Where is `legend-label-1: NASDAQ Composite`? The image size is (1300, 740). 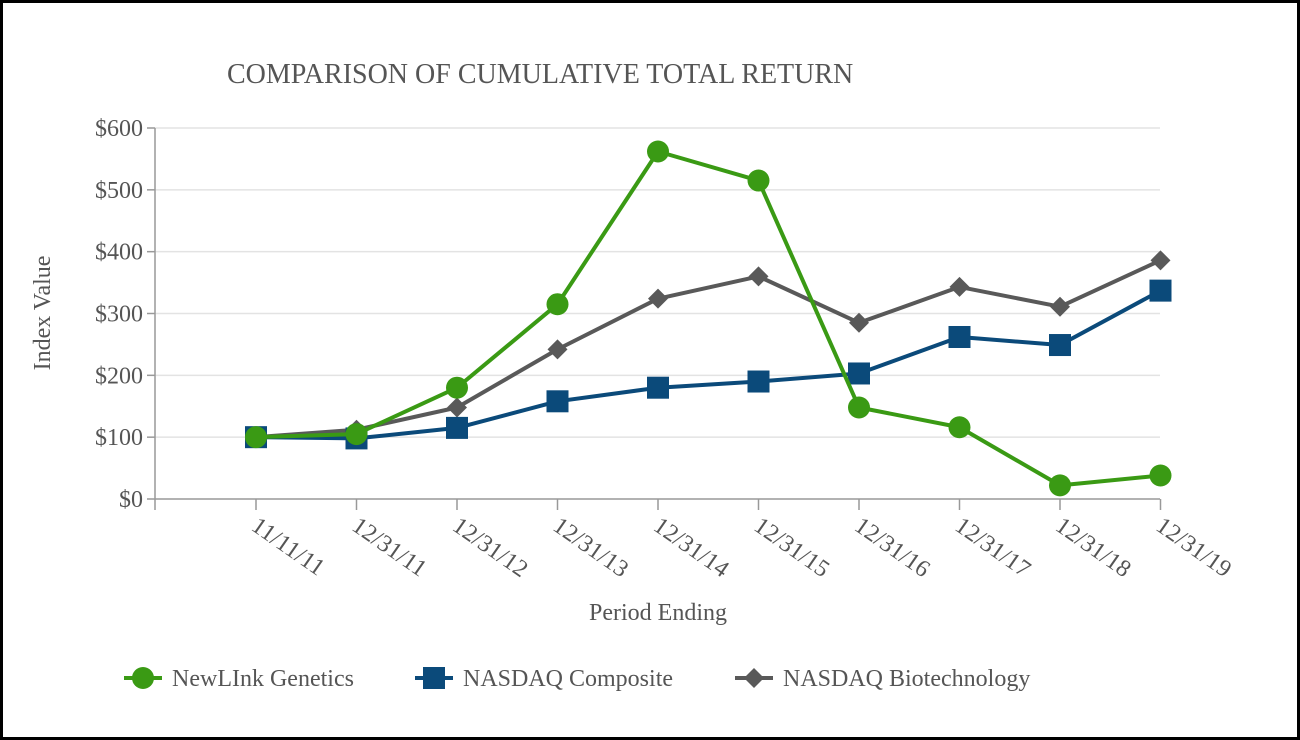 legend-label-1: NASDAQ Composite is located at coordinates (568, 679).